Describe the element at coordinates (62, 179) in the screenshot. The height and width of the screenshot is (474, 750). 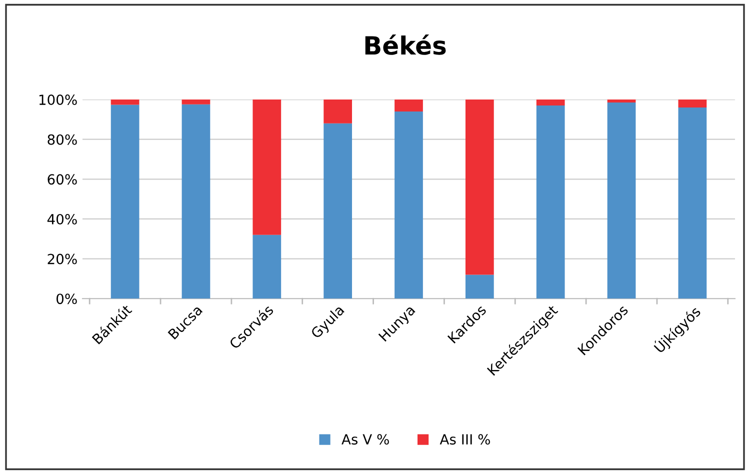
I see `y-tick-label: 60%` at that location.